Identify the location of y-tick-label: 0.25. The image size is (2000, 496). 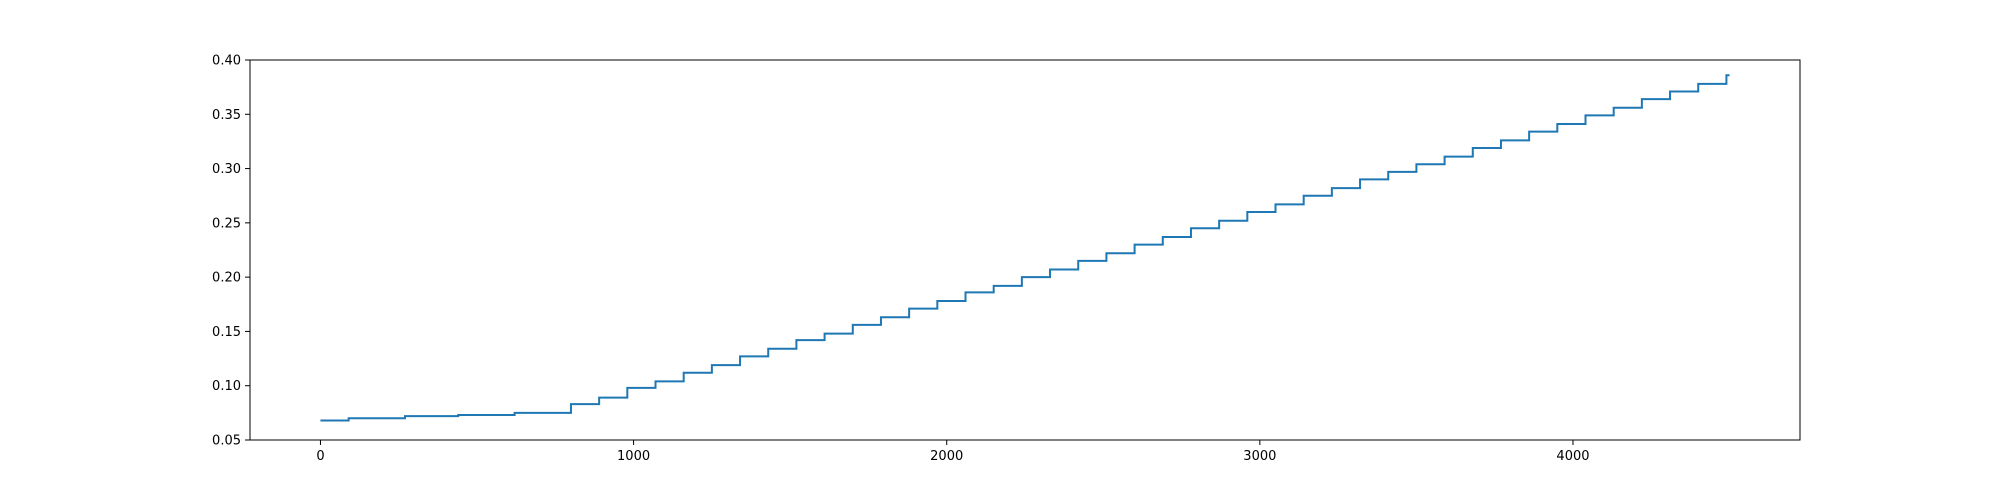
(226, 223).